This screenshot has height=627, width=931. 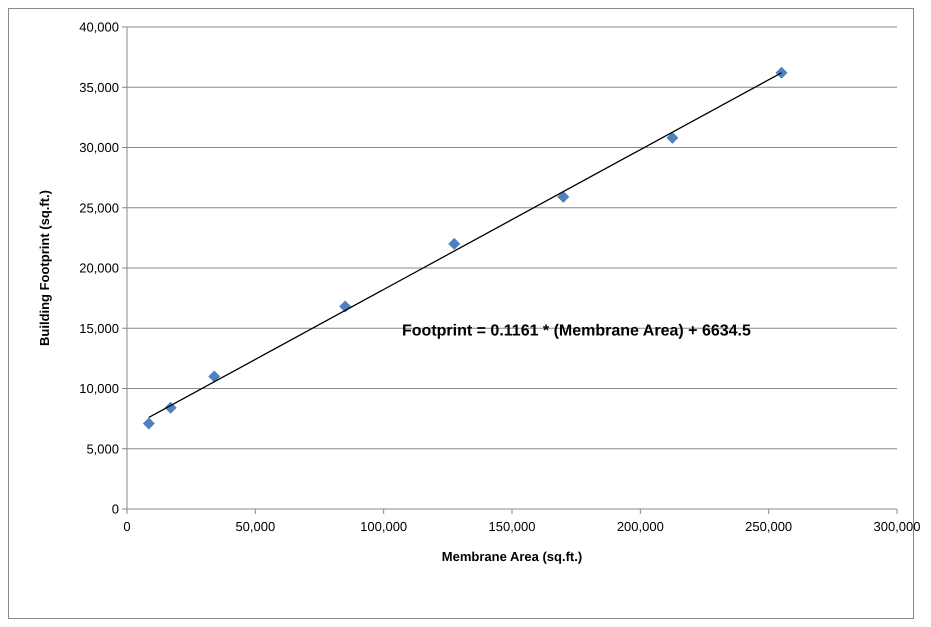 What do you see at coordinates (99, 208) in the screenshot?
I see `y-tick-label: 25,000` at bounding box center [99, 208].